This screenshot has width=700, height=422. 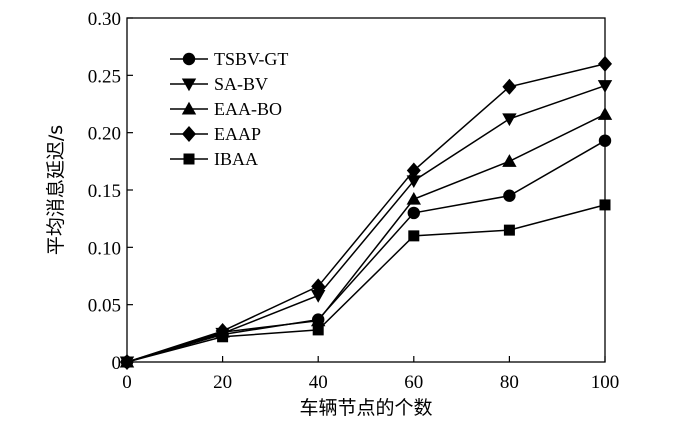 What do you see at coordinates (370, 374) in the screenshot?
I see `x-axis: 0 20 40 60 80 100` at bounding box center [370, 374].